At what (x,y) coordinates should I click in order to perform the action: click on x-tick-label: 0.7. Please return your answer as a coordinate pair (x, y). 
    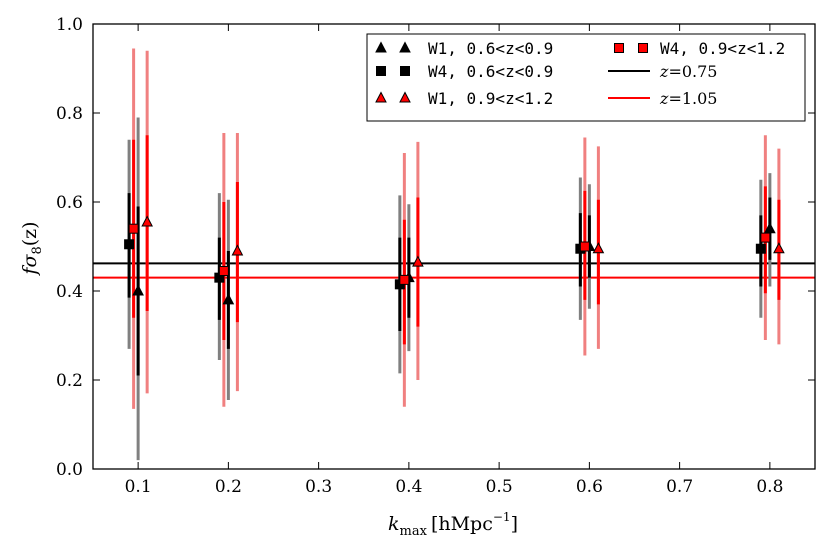
    Looking at the image, I should click on (679, 487).